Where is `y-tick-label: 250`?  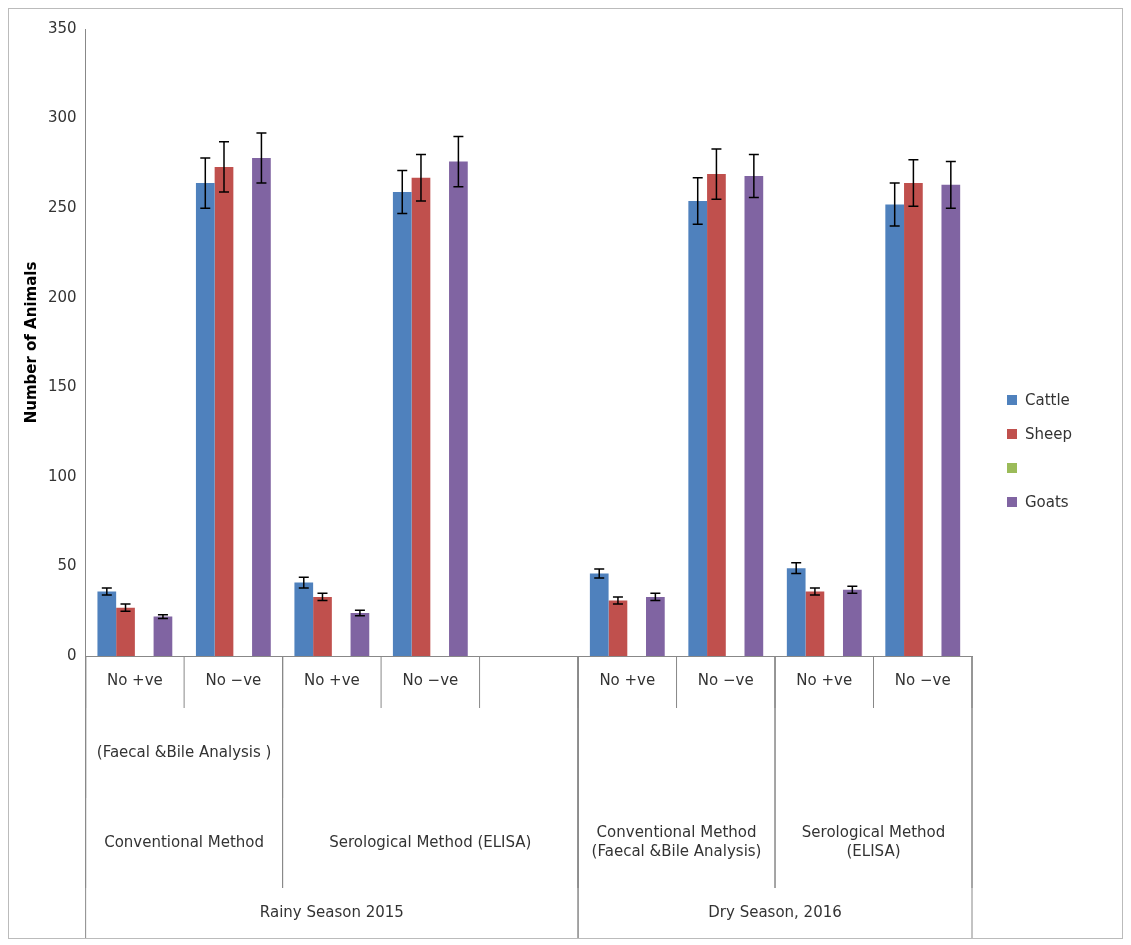
y-tick-label: 250 is located at coordinates (62, 207).